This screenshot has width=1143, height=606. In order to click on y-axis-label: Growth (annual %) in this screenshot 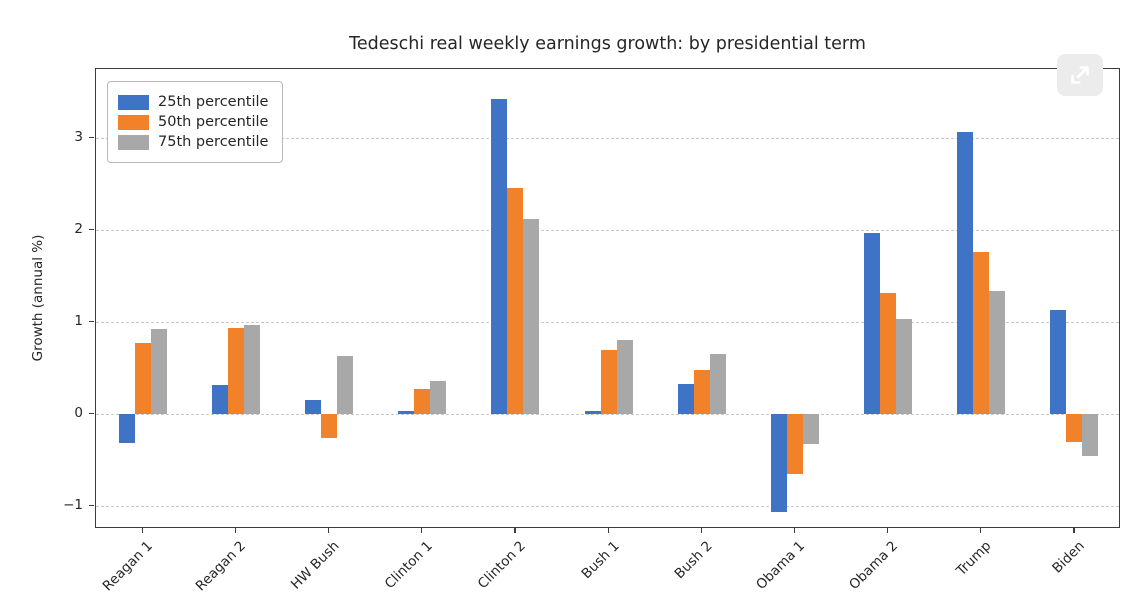, I will do `click(38, 298)`.